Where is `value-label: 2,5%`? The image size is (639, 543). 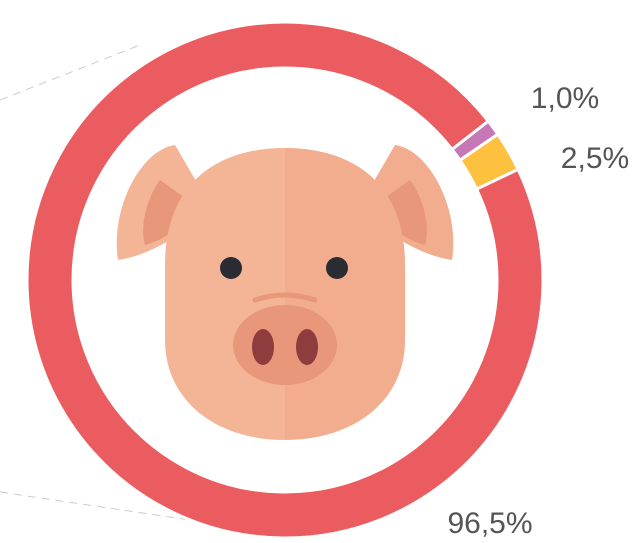
value-label: 2,5% is located at coordinates (595, 158).